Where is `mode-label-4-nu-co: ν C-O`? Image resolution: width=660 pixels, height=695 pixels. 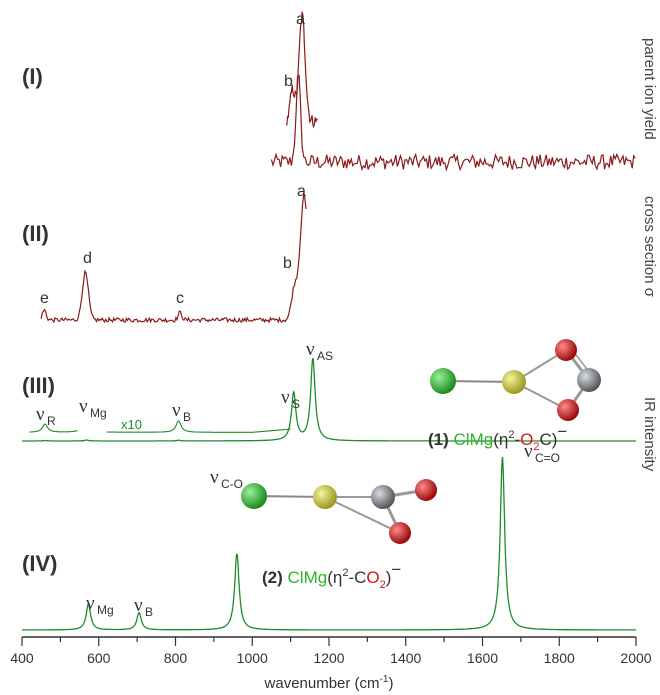 mode-label-4-nu-co: ν C-O is located at coordinates (226, 479).